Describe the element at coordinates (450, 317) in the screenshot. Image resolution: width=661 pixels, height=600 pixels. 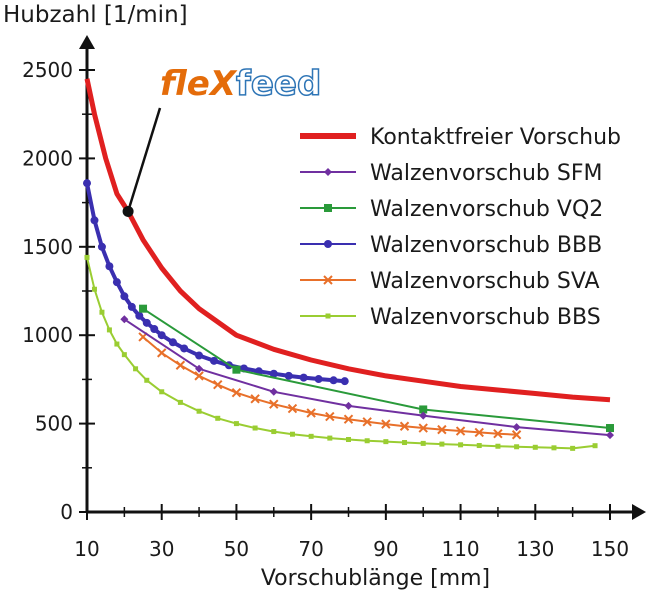
I see `legend-entry: Walzenvorschub BBS` at that location.